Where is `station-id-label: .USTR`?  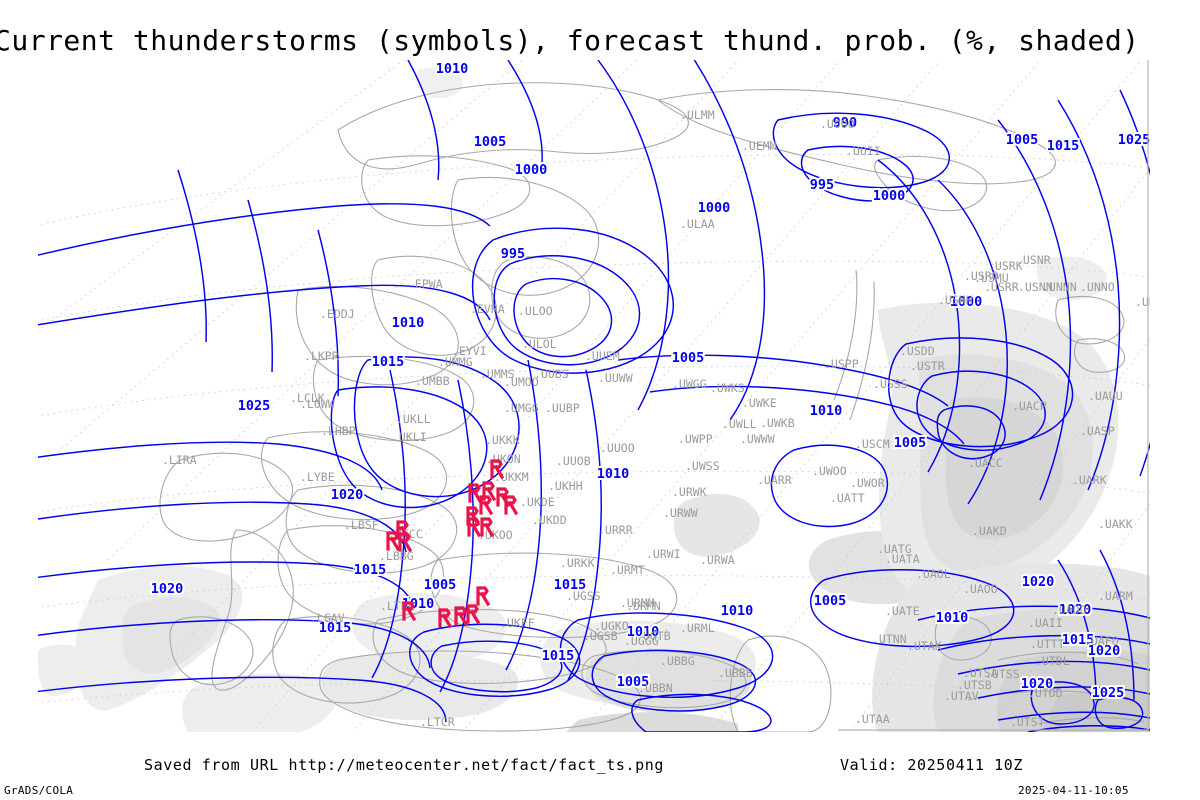
station-id-label: .USTR is located at coordinates (927, 366).